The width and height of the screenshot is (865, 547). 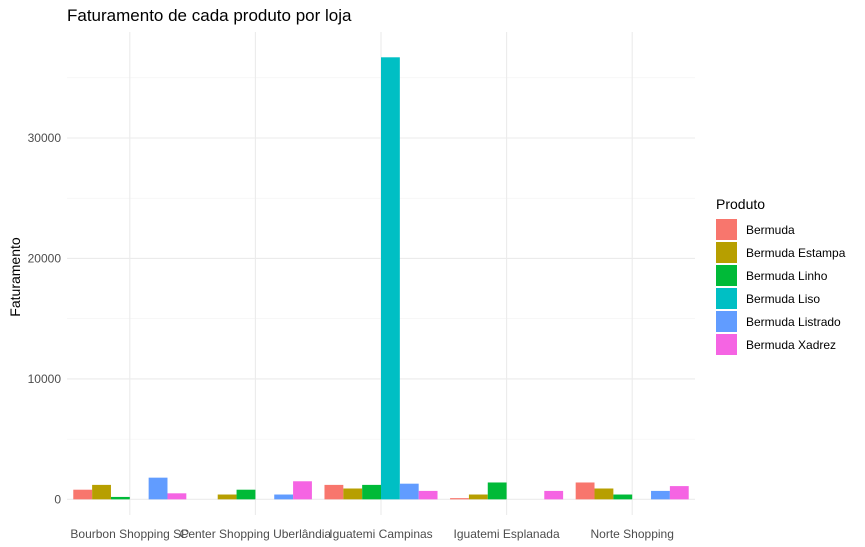 What do you see at coordinates (129, 534) in the screenshot?
I see `x-tick-label: Bourbon Shopping SP` at bounding box center [129, 534].